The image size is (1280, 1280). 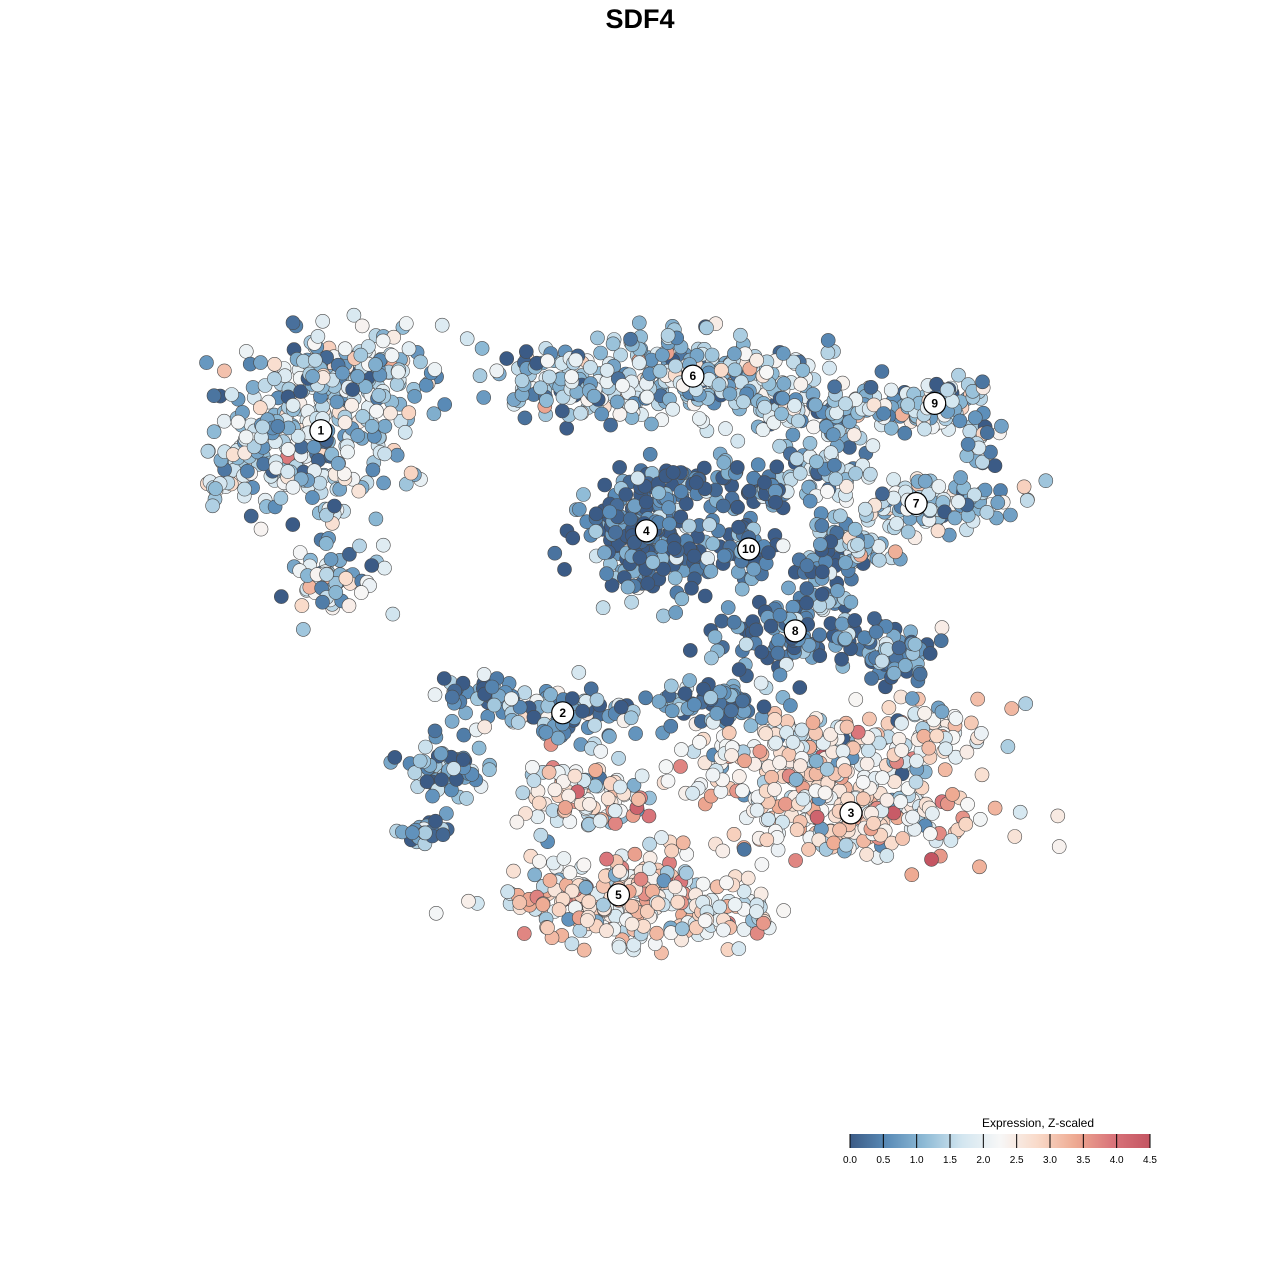 What do you see at coordinates (693, 376) in the screenshot?
I see `cluster-label-text: 6` at bounding box center [693, 376].